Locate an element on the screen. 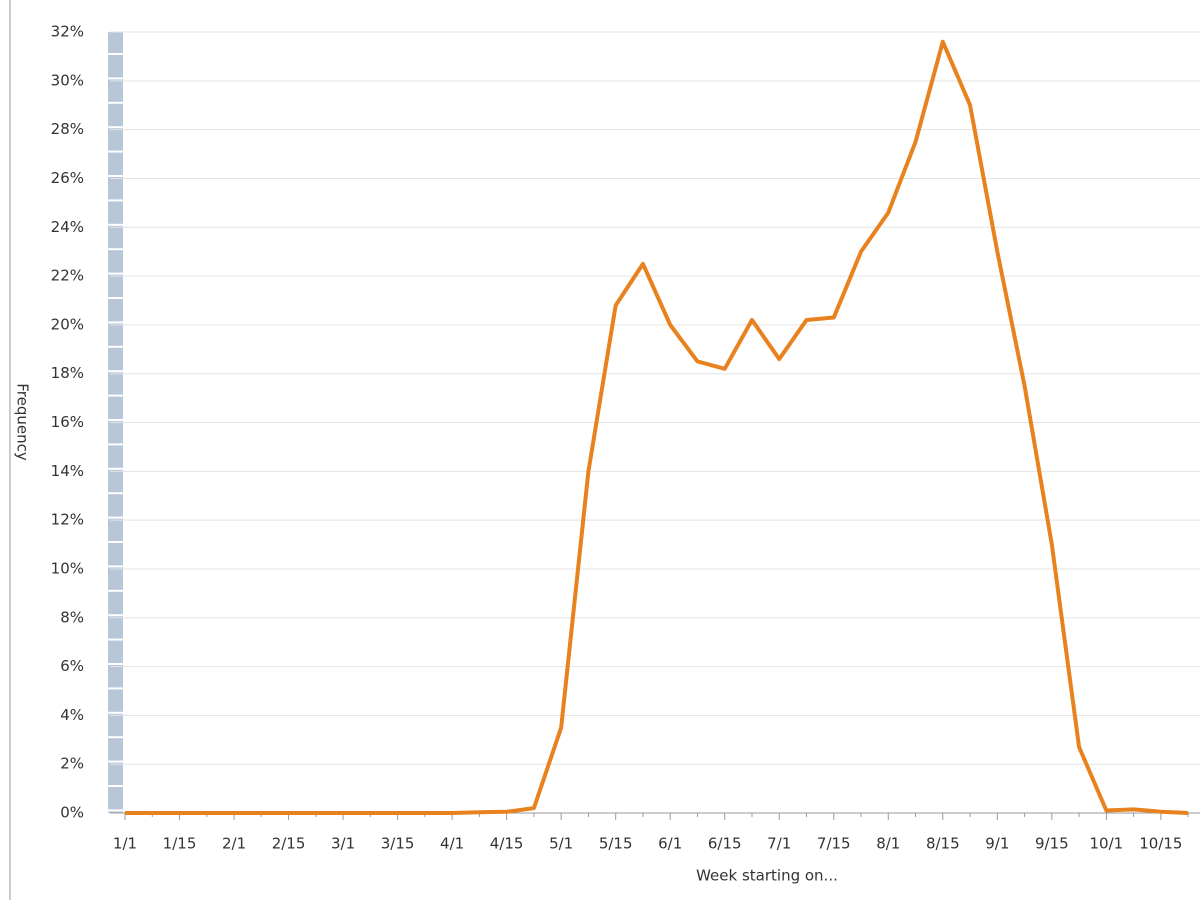 The height and width of the screenshot is (900, 1200). x-tick-label: 5/15 is located at coordinates (616, 844).